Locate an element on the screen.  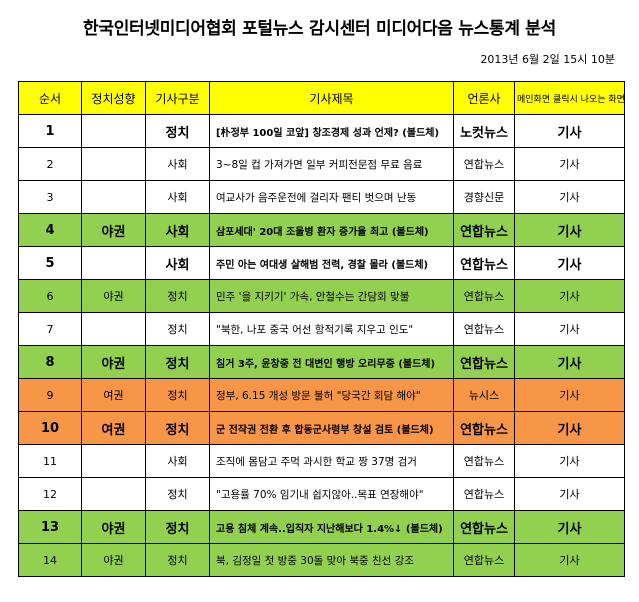
cell-num: 4 is located at coordinates (50, 230).